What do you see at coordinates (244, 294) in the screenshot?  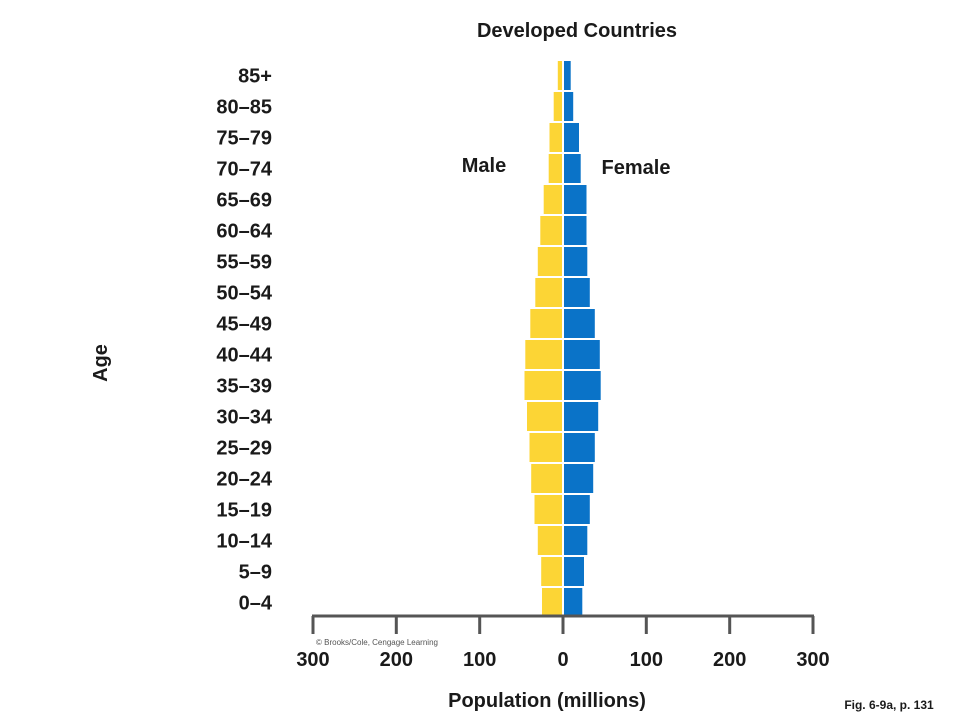 I see `age-label-10: 50–54` at bounding box center [244, 294].